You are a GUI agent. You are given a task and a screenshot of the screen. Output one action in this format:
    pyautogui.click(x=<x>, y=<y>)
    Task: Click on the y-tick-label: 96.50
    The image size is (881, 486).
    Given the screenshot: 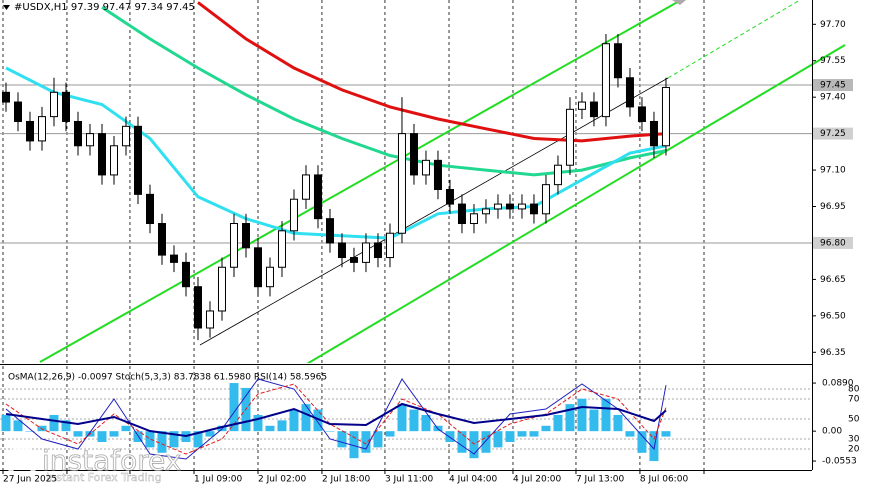 What is the action you would take?
    pyautogui.click(x=833, y=316)
    